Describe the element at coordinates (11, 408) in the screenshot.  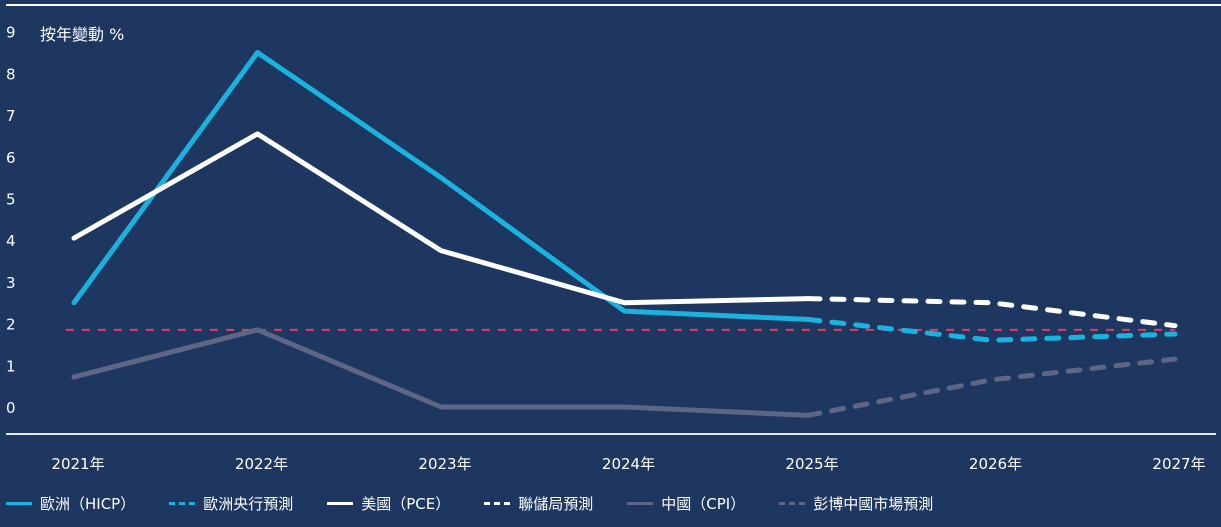
I see `y-tick-label: 0` at that location.